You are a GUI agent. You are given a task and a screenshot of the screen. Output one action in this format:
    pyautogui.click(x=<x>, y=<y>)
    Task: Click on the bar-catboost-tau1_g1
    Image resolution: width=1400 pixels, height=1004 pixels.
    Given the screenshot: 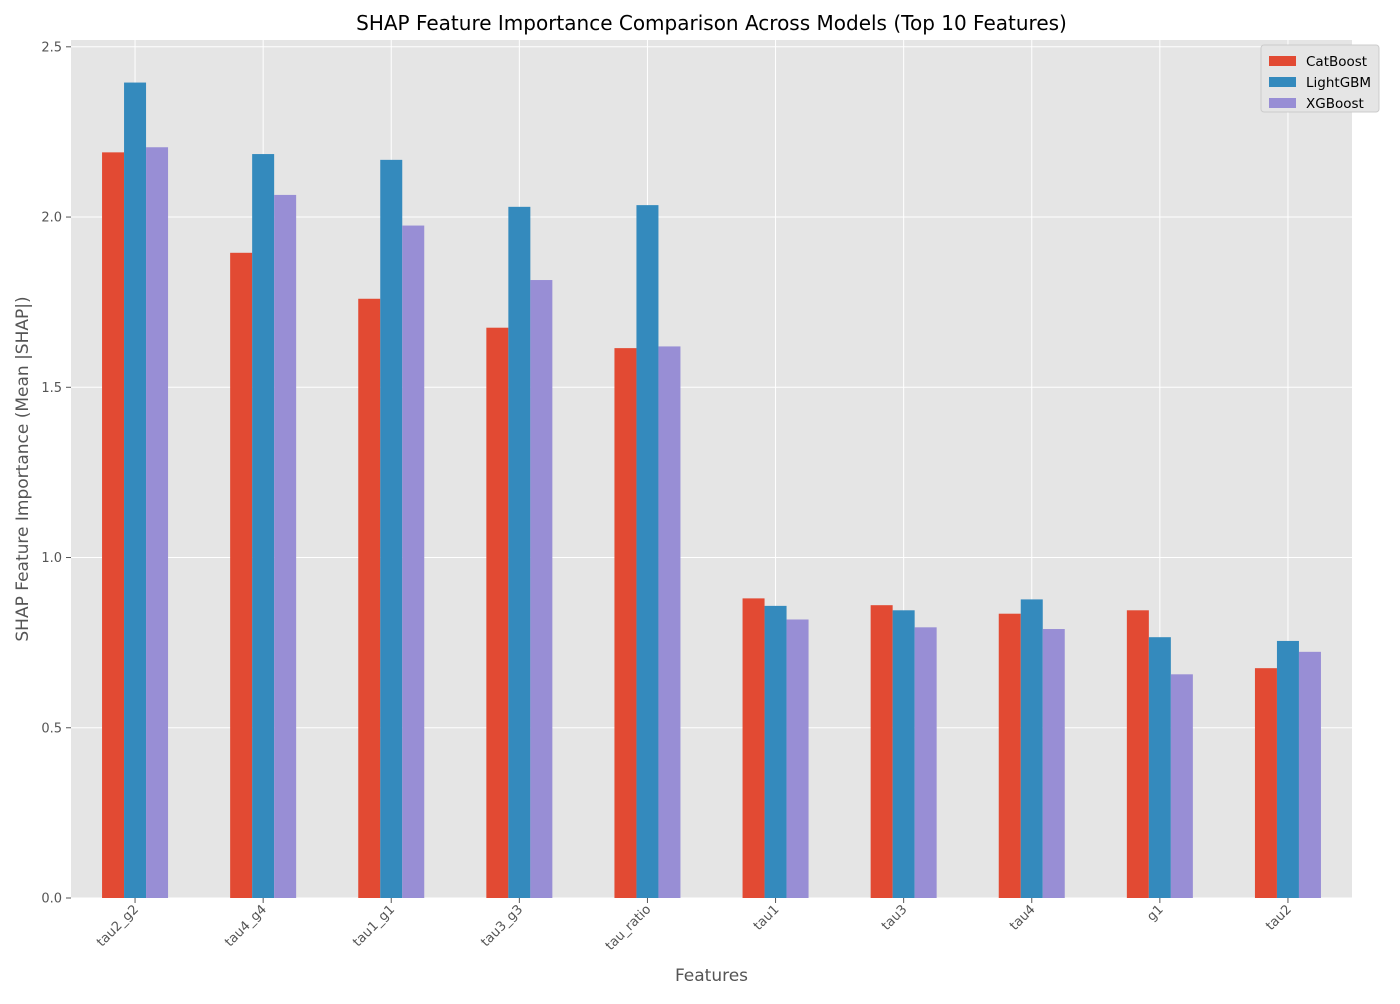 What is the action you would take?
    pyautogui.click(x=369, y=598)
    